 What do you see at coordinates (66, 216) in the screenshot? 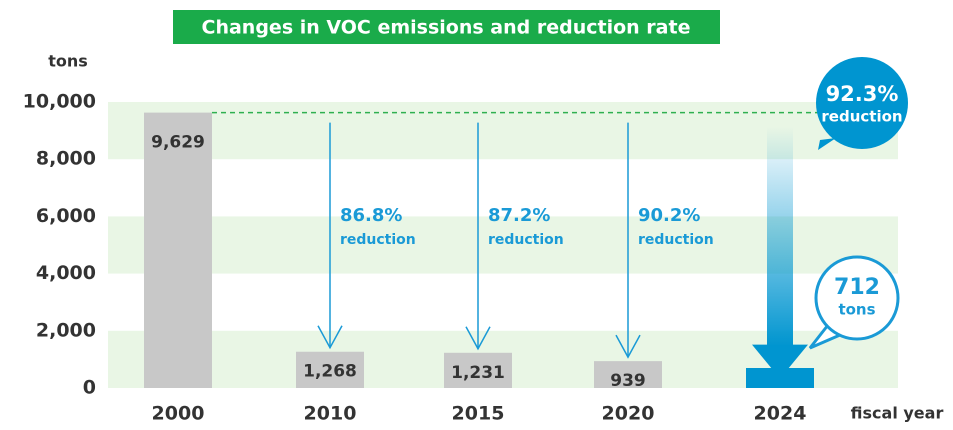
I see `y-tick-label: 6,000` at bounding box center [66, 216].